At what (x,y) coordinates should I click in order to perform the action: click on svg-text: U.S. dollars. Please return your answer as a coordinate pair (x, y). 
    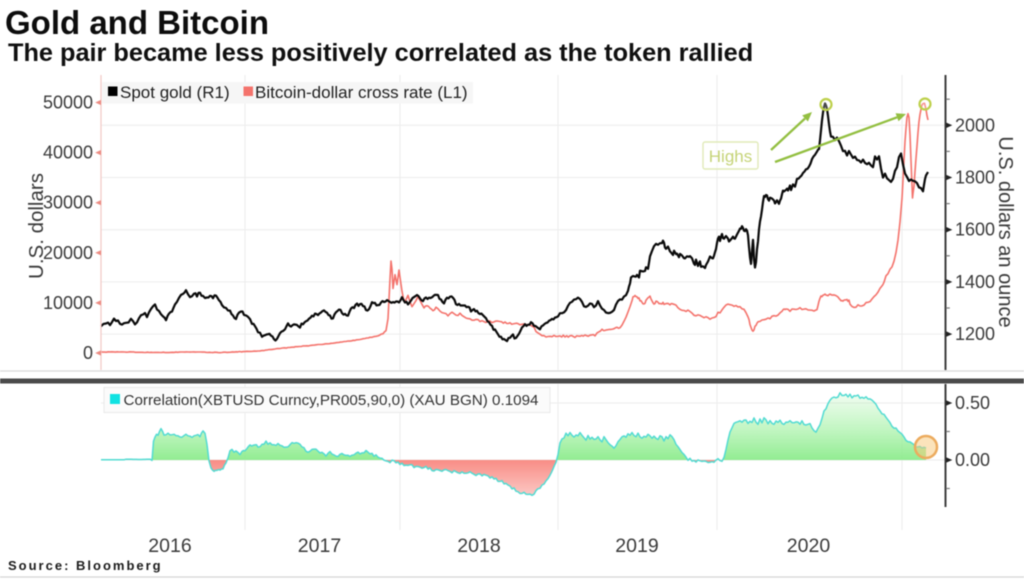
    Looking at the image, I should click on (36, 226).